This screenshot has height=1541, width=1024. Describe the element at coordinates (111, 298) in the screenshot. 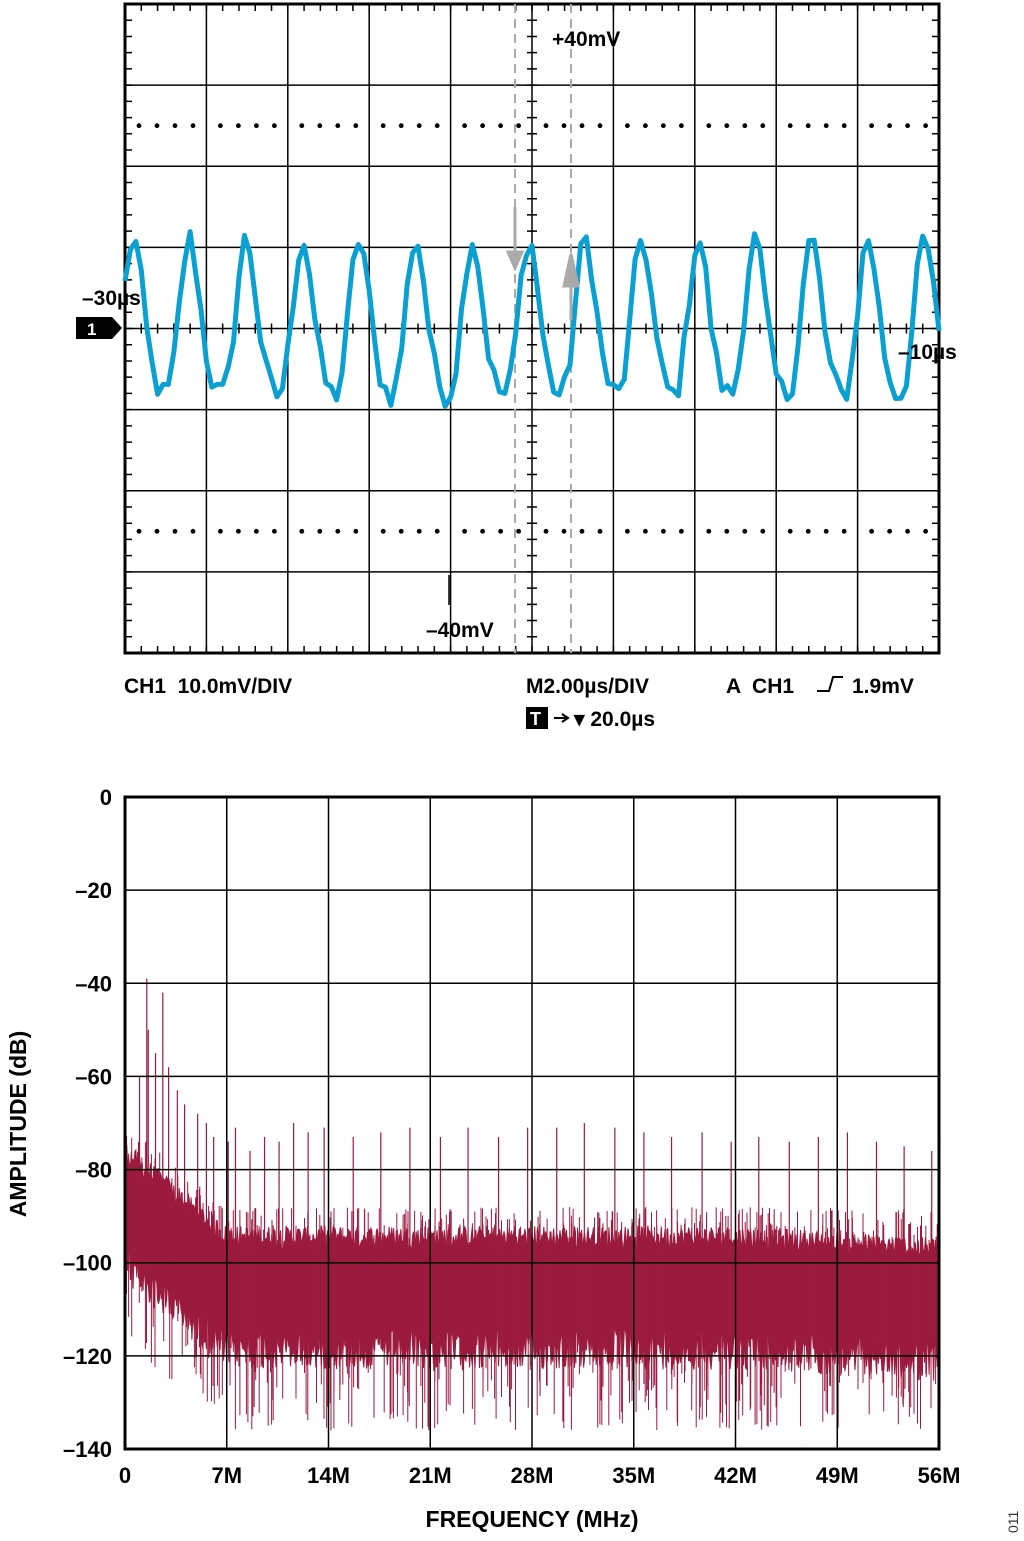

I see `cursor-left-time: –30µs` at that location.